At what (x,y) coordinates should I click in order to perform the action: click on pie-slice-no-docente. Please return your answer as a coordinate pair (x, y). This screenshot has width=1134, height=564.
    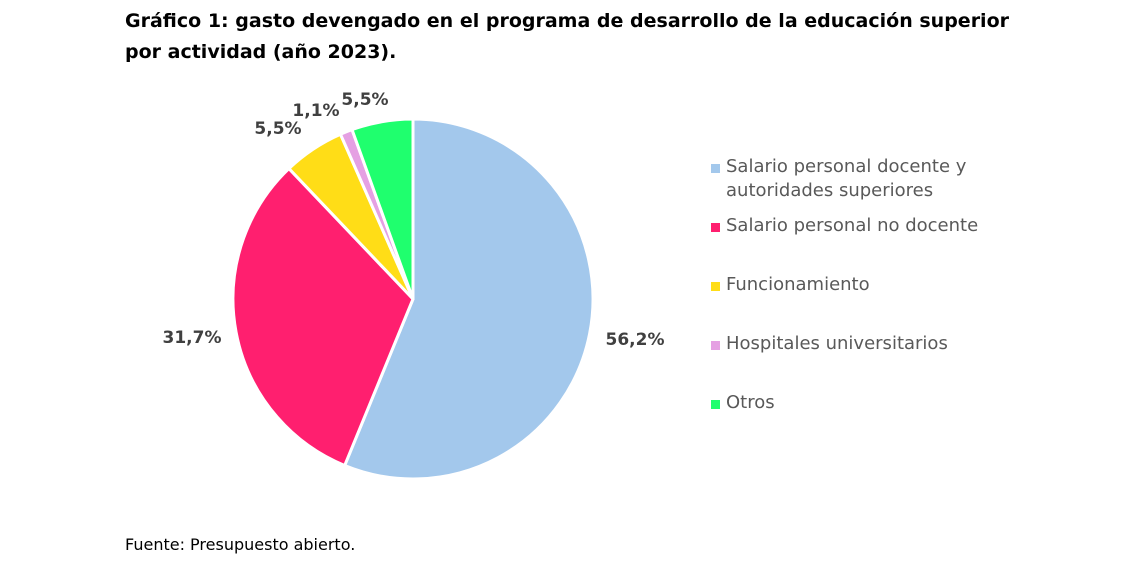
    Looking at the image, I should click on (323, 317).